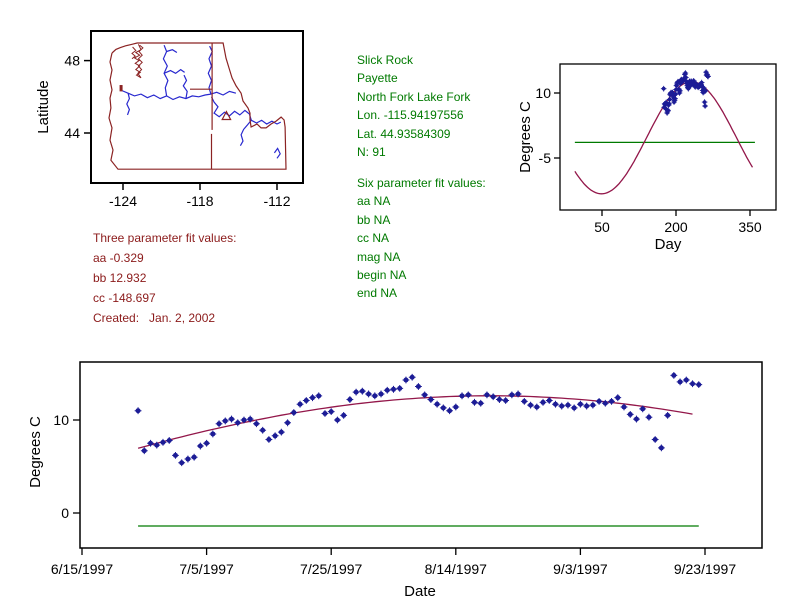 This screenshot has width=792, height=611. Describe the element at coordinates (415, 422) in the screenshot. I see `fitted-curve` at that location.